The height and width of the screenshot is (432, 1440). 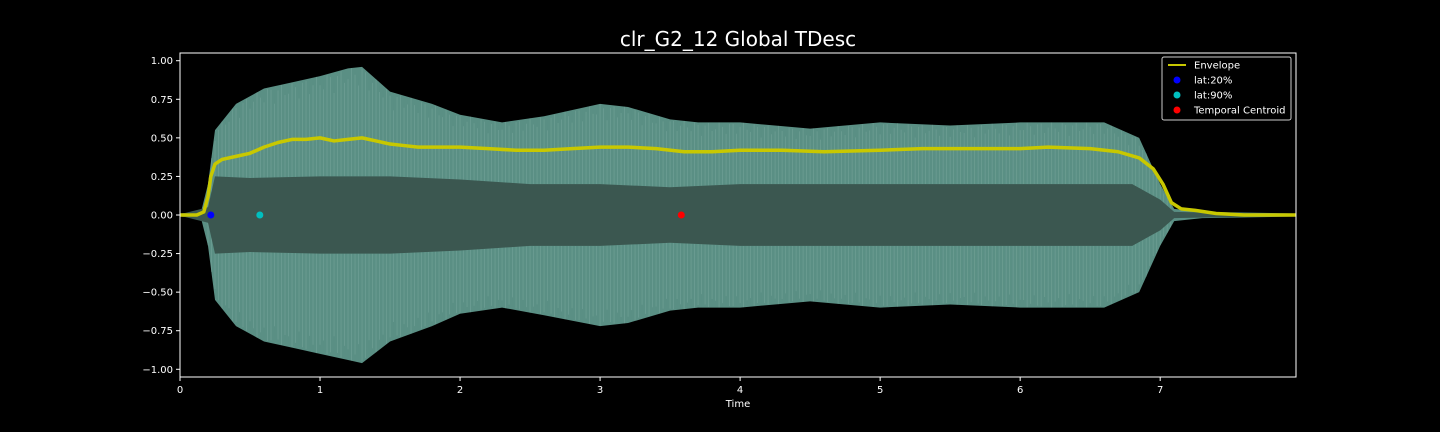 What do you see at coordinates (681, 215) in the screenshot?
I see `point-temporal-centroid` at bounding box center [681, 215].